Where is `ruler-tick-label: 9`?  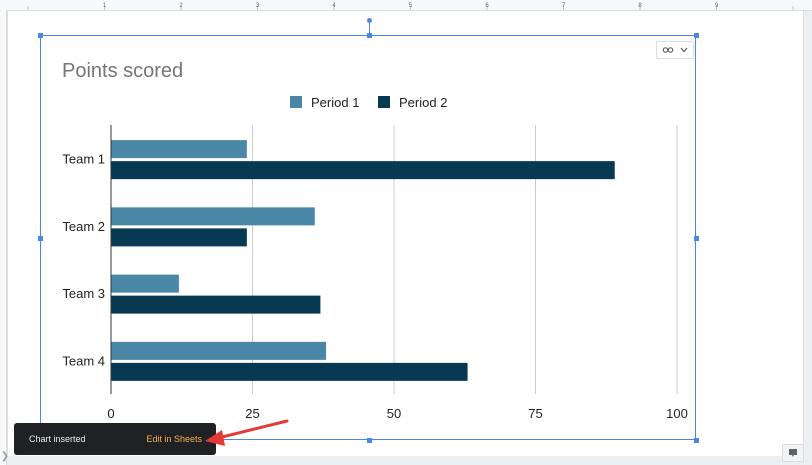 ruler-tick-label: 9 is located at coordinates (717, 6).